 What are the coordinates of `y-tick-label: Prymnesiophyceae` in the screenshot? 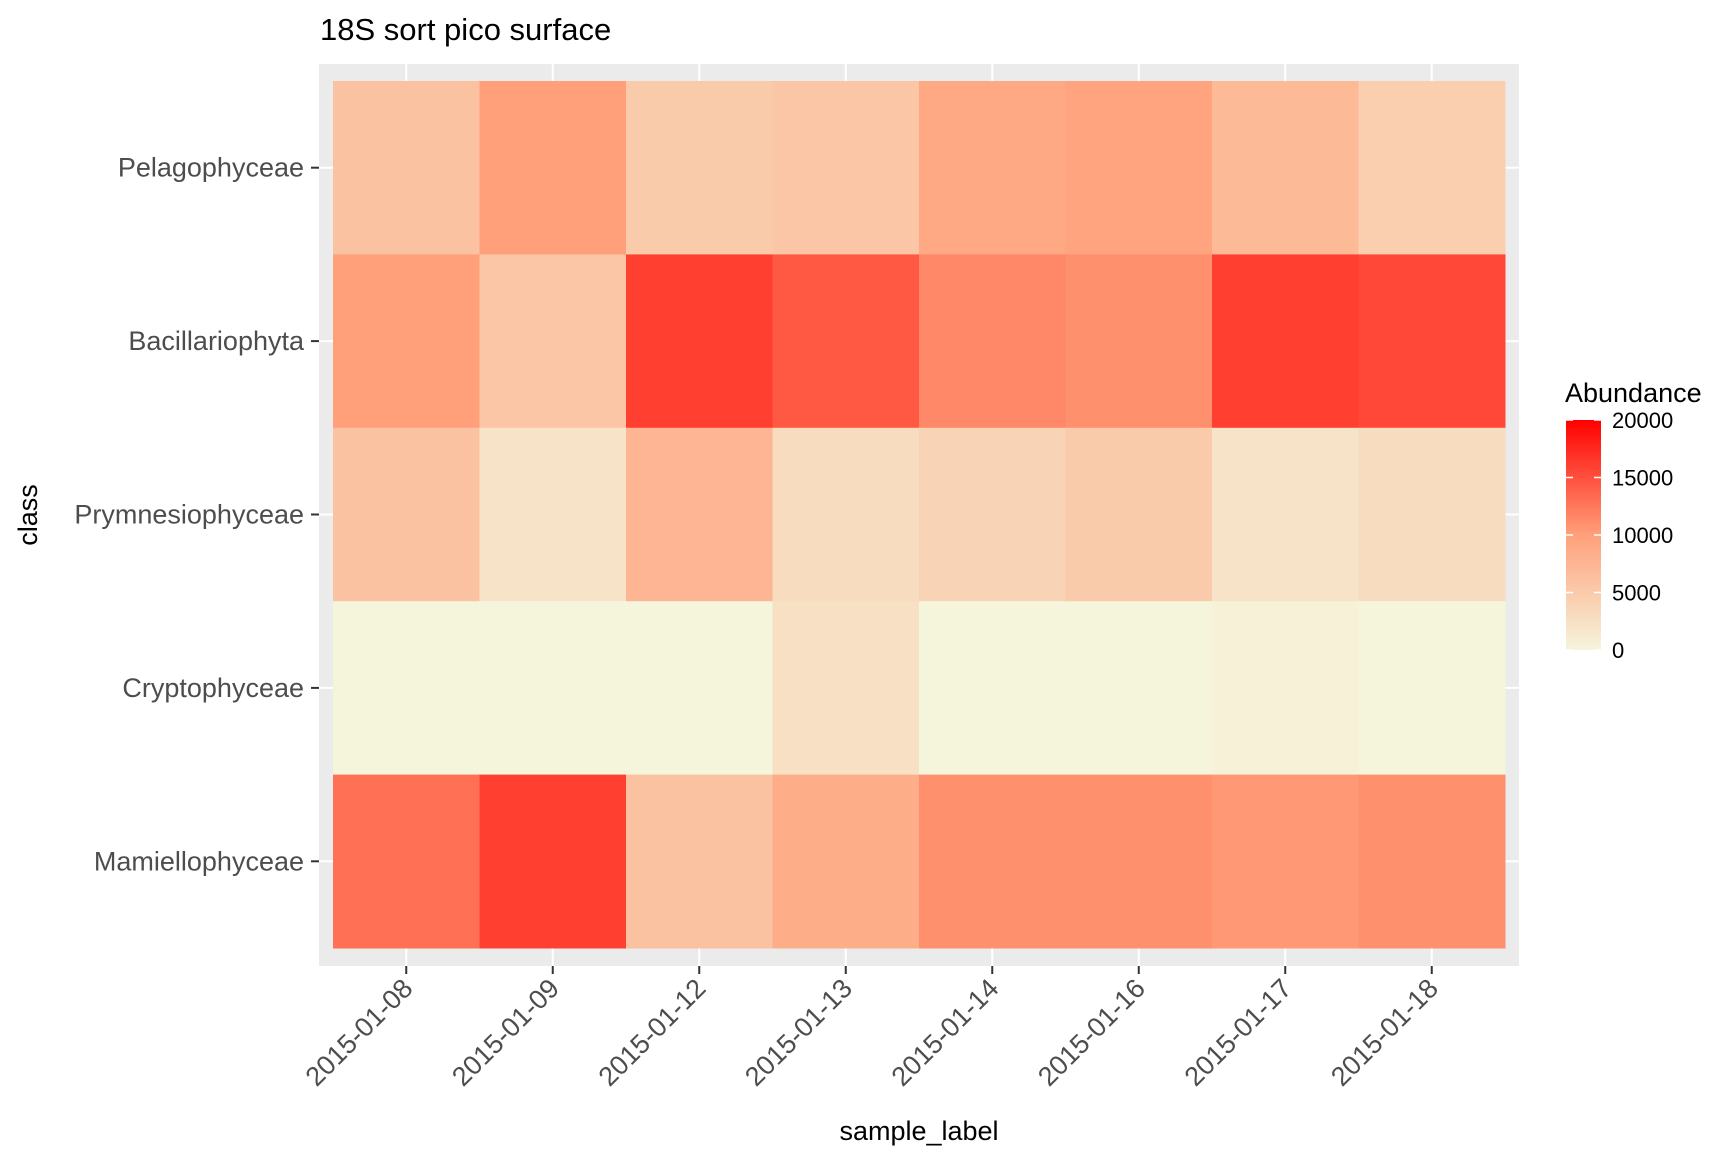 It's located at (189, 515).